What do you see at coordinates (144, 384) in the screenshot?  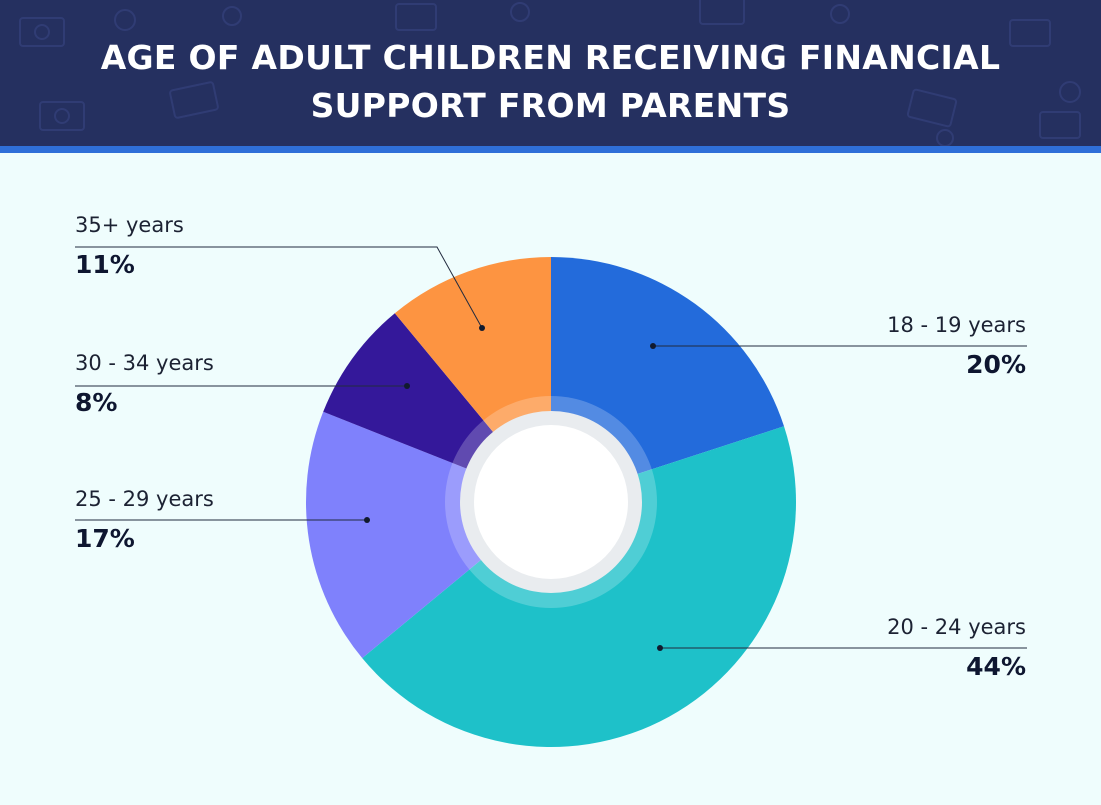 I see `slice-label-30-34: 30 - 34 years 8%` at bounding box center [144, 384].